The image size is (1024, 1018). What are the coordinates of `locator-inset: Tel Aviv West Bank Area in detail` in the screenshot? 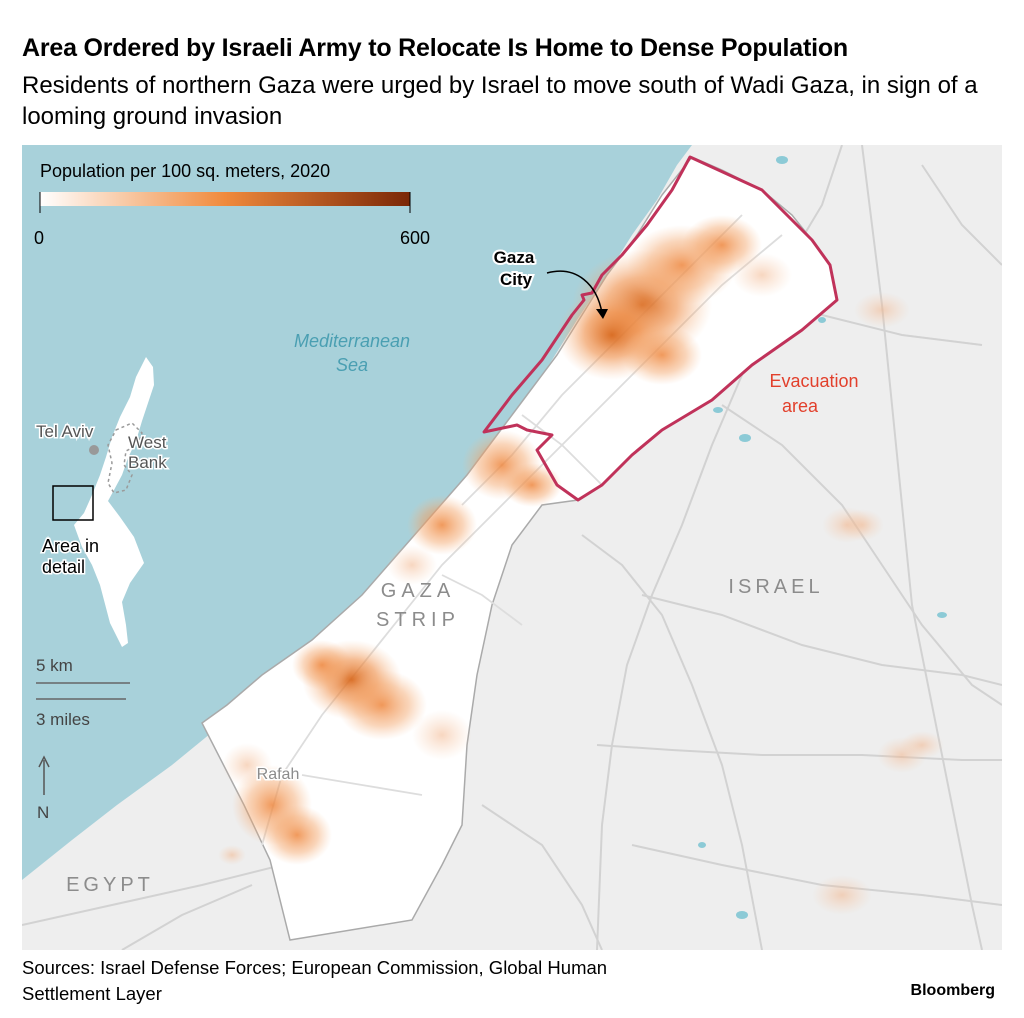 It's located at (102, 502).